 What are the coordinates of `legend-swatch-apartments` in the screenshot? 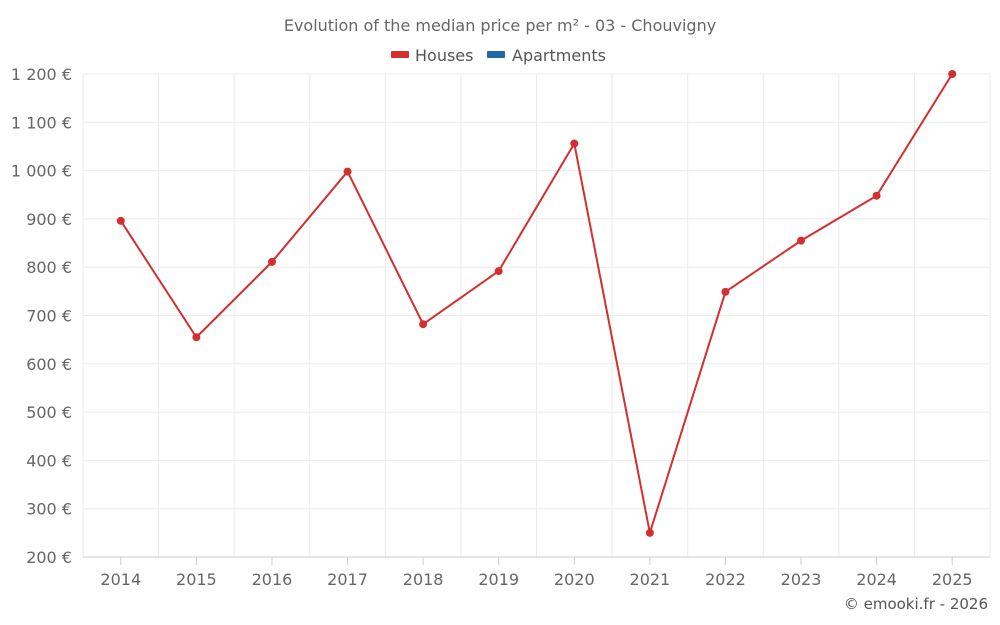 It's located at (496, 54).